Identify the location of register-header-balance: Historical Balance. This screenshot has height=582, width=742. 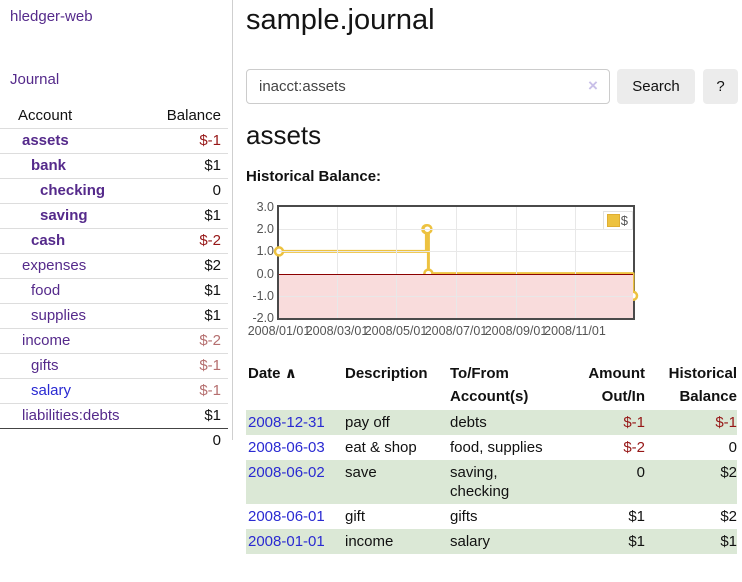
(702, 385).